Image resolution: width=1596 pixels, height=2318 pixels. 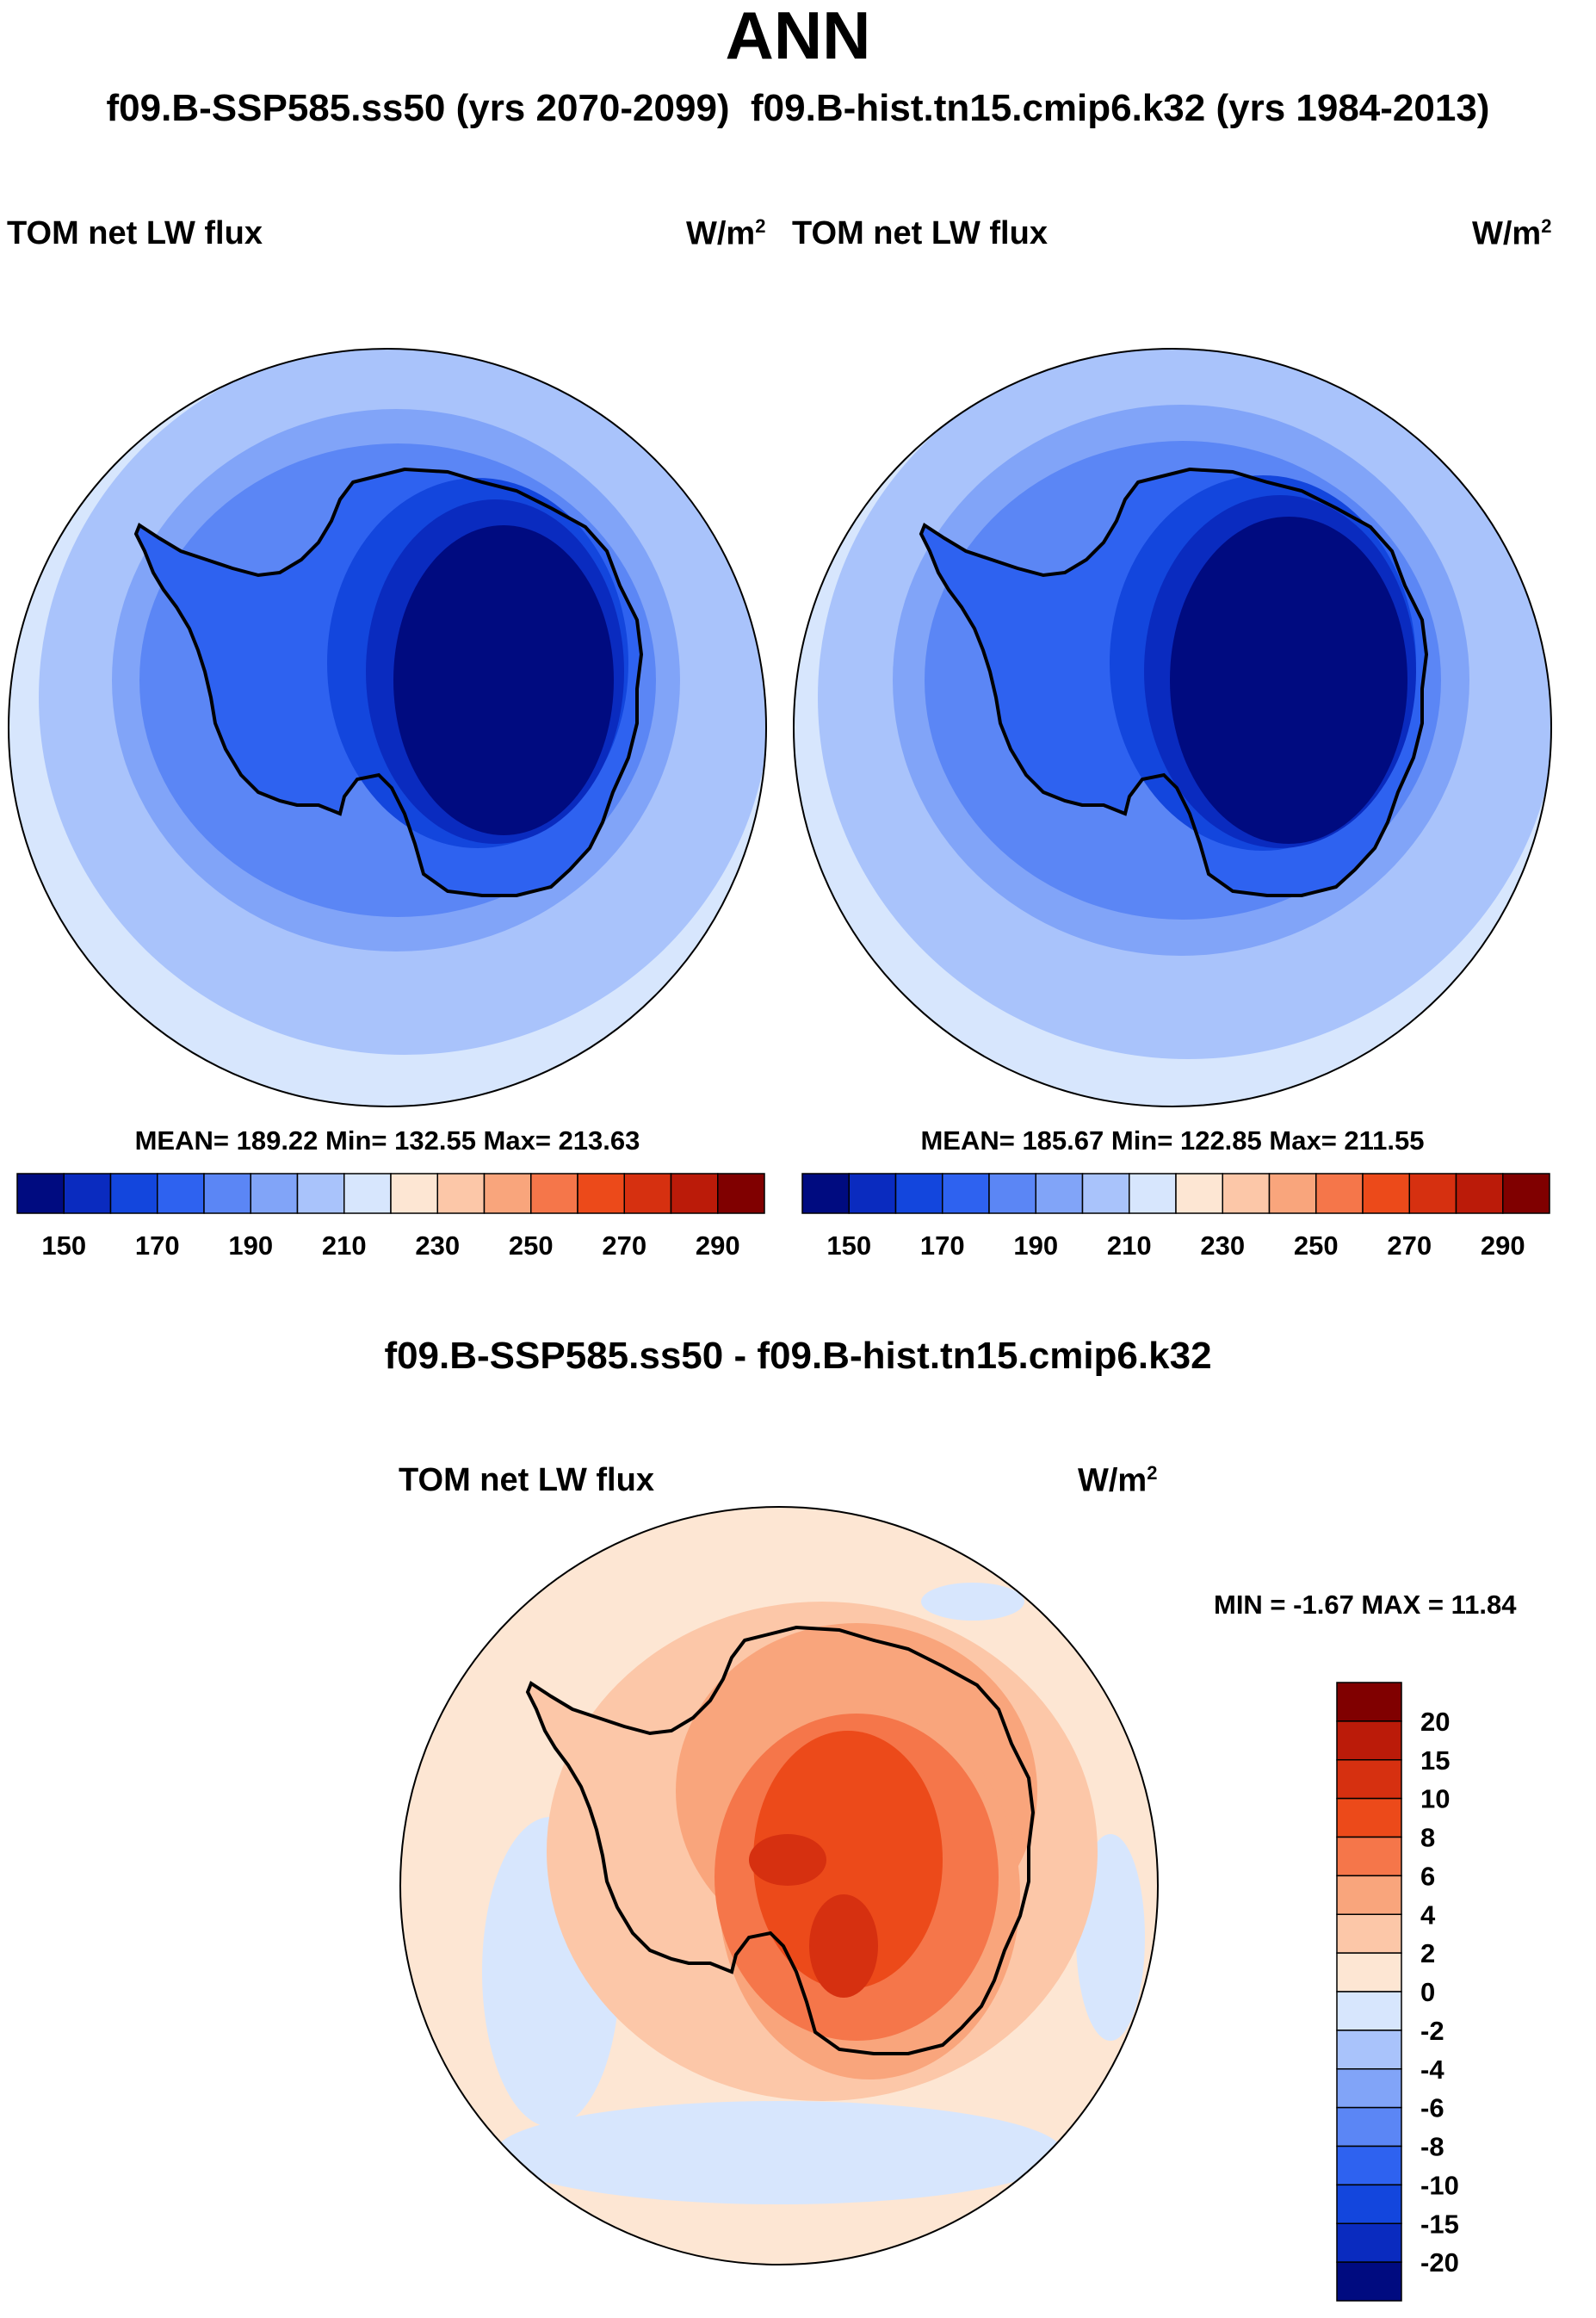 What do you see at coordinates (760, 226) in the screenshot?
I see `case-units-exp: 2` at bounding box center [760, 226].